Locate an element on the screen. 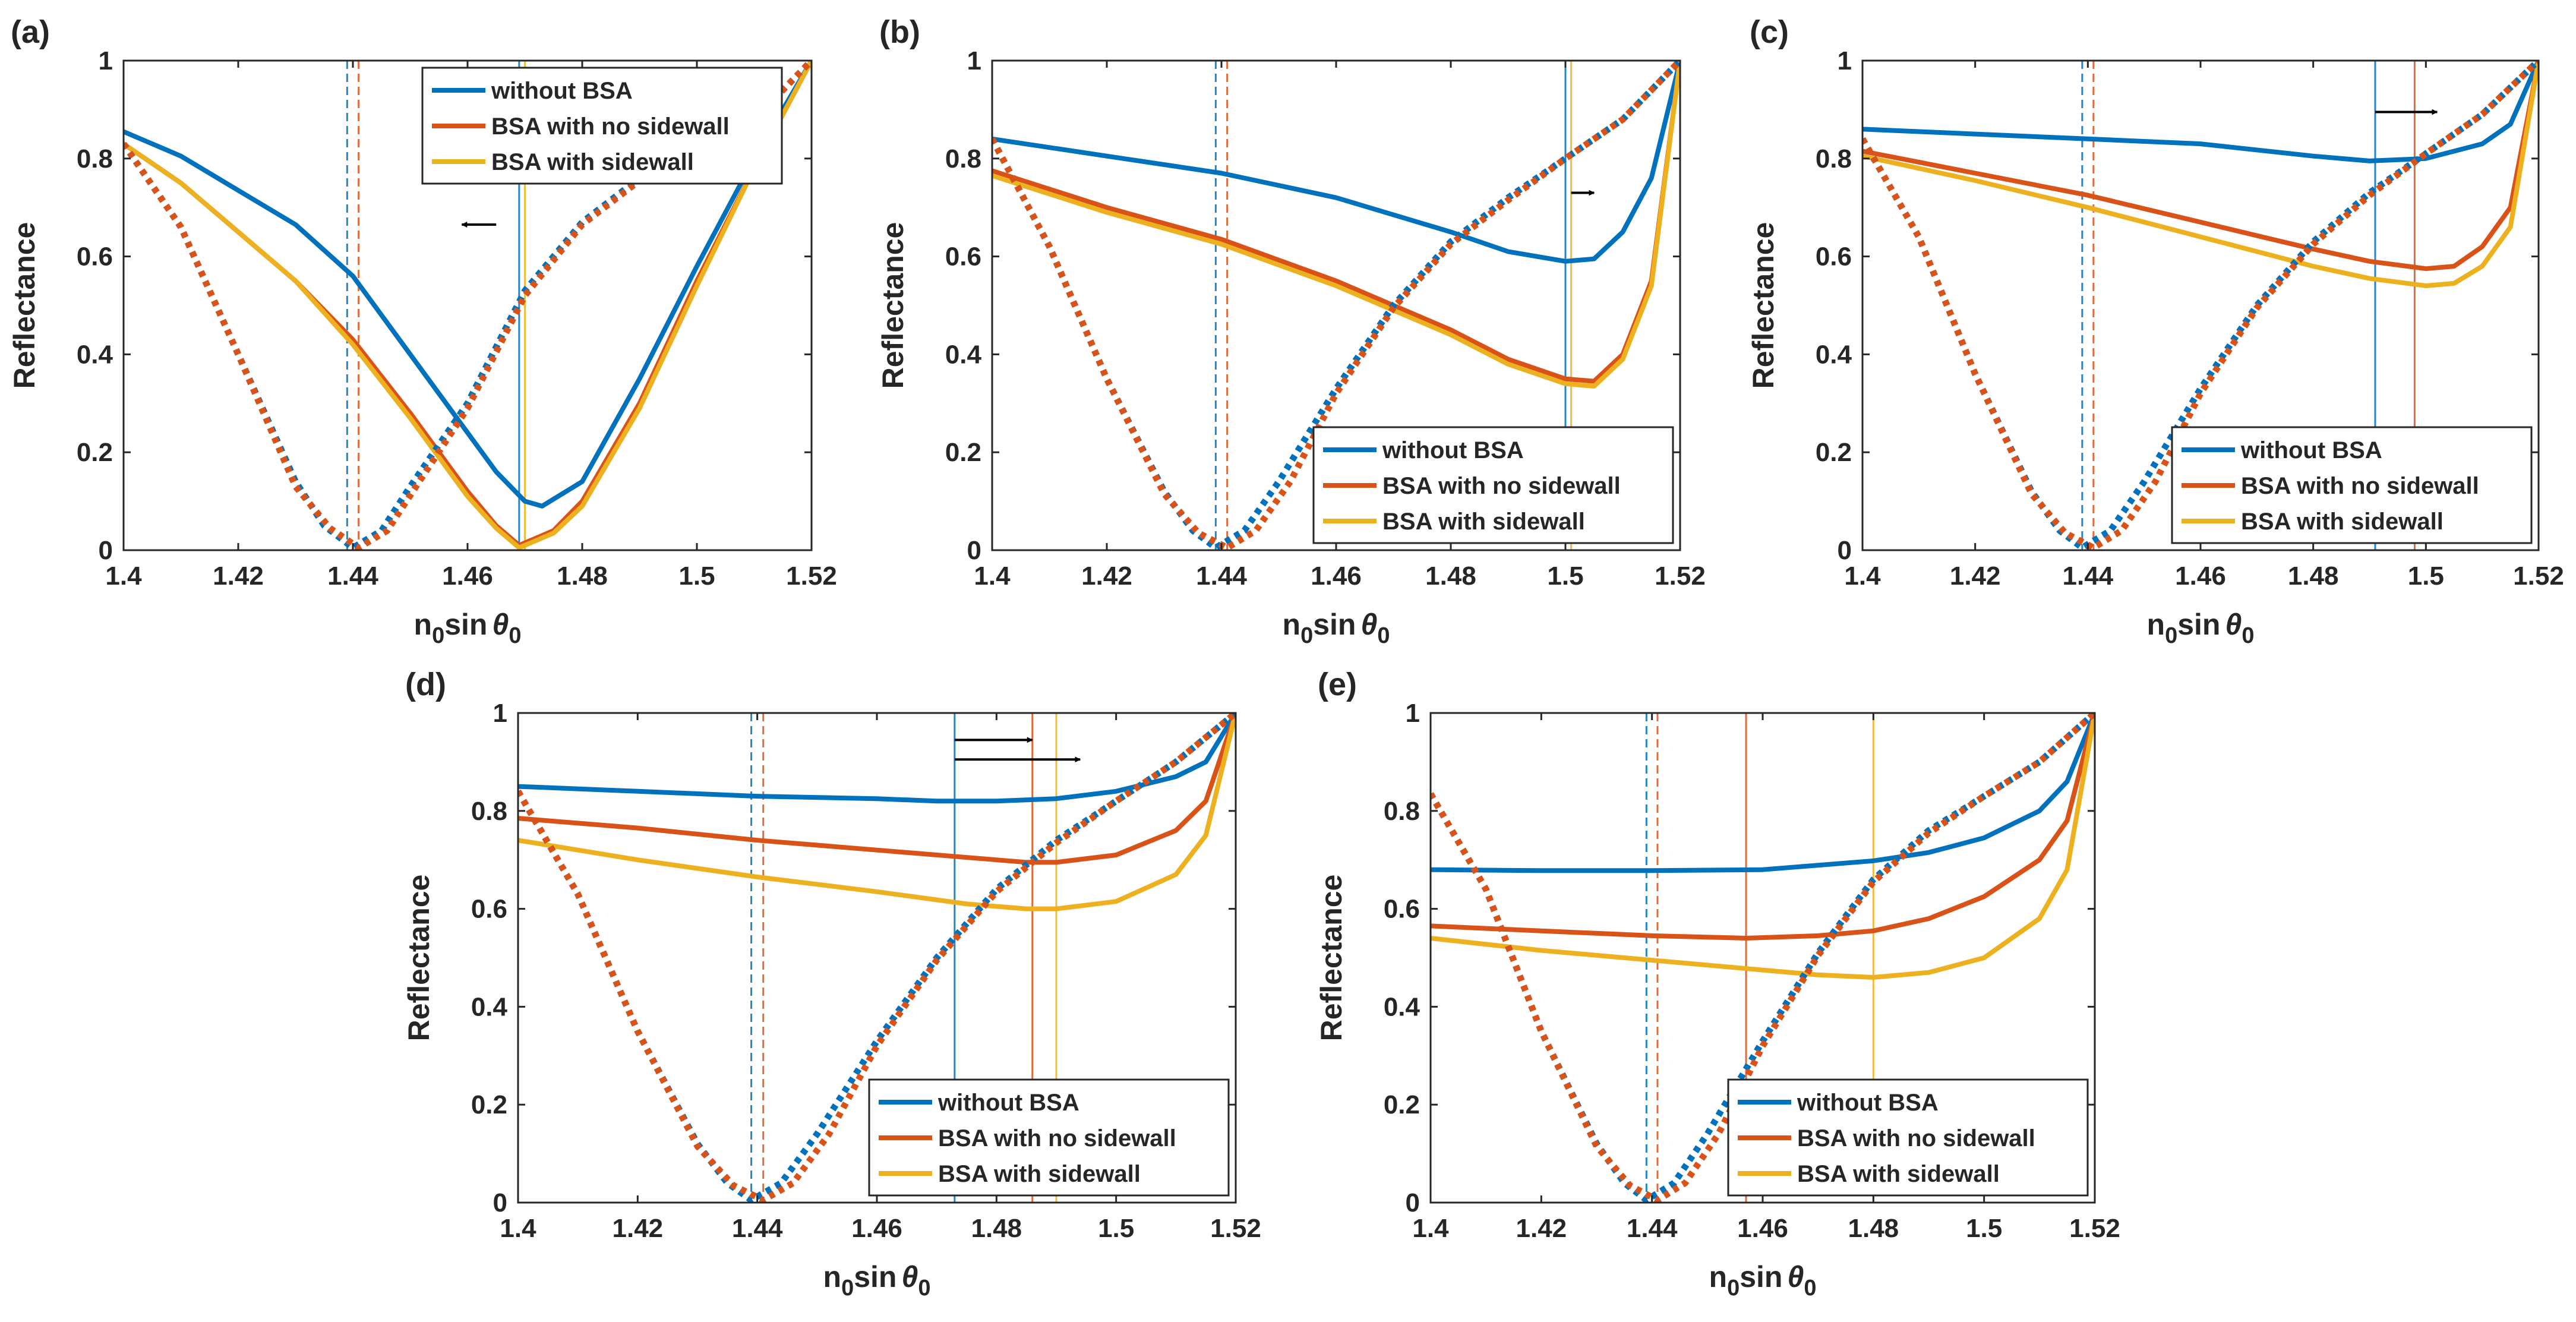 This screenshot has height=1322, width=2576. panel-label: (d) is located at coordinates (425, 684).